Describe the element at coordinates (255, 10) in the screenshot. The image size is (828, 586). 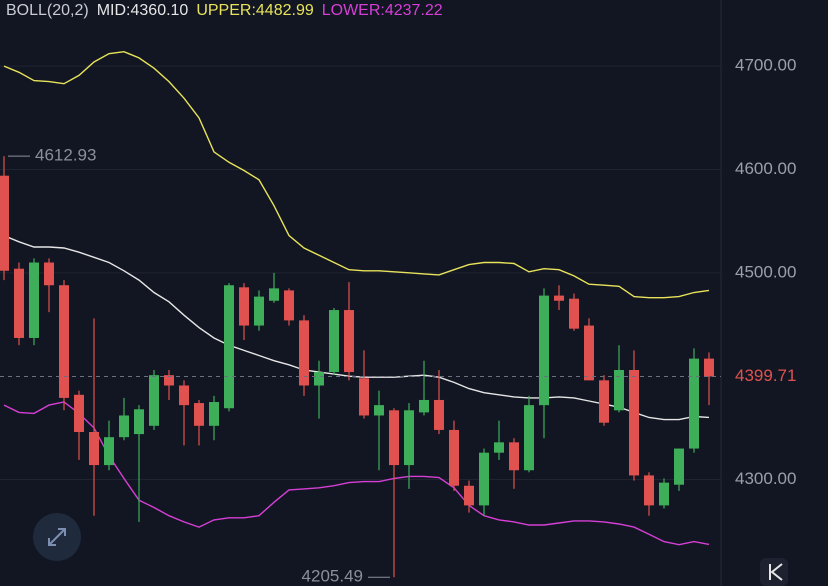
I see `legend-entry: UPPER:4482.99` at that location.